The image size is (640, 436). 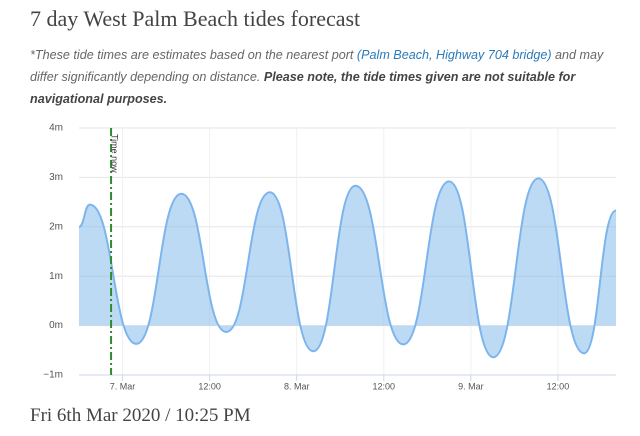 I want to click on x-tick-label: 7. Mar, so click(x=123, y=386).